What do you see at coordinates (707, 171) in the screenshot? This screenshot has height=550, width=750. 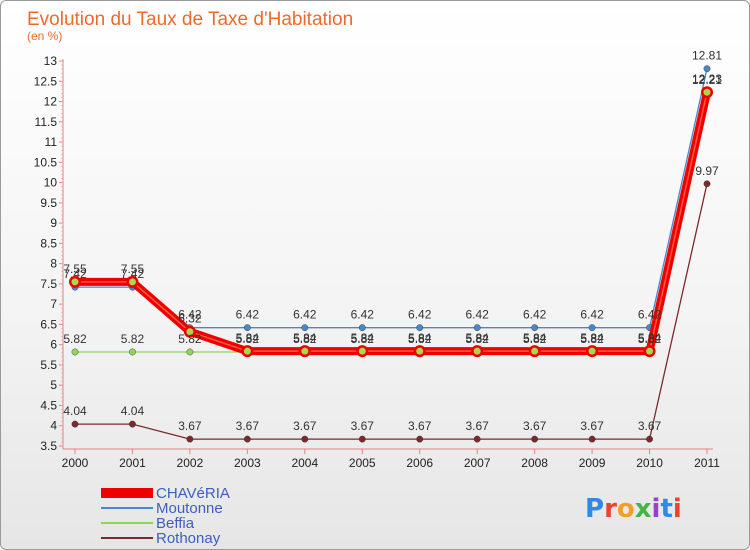 I see `data-label-rothonay: 9.97` at bounding box center [707, 171].